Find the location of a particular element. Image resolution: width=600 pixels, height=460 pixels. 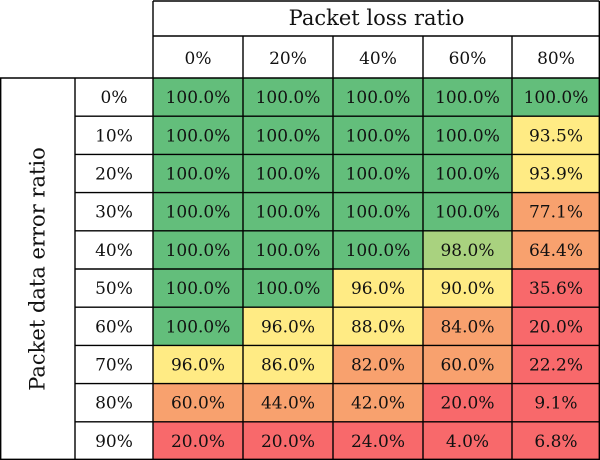

heatmap-cell-r8-c3 is located at coordinates (467, 402).